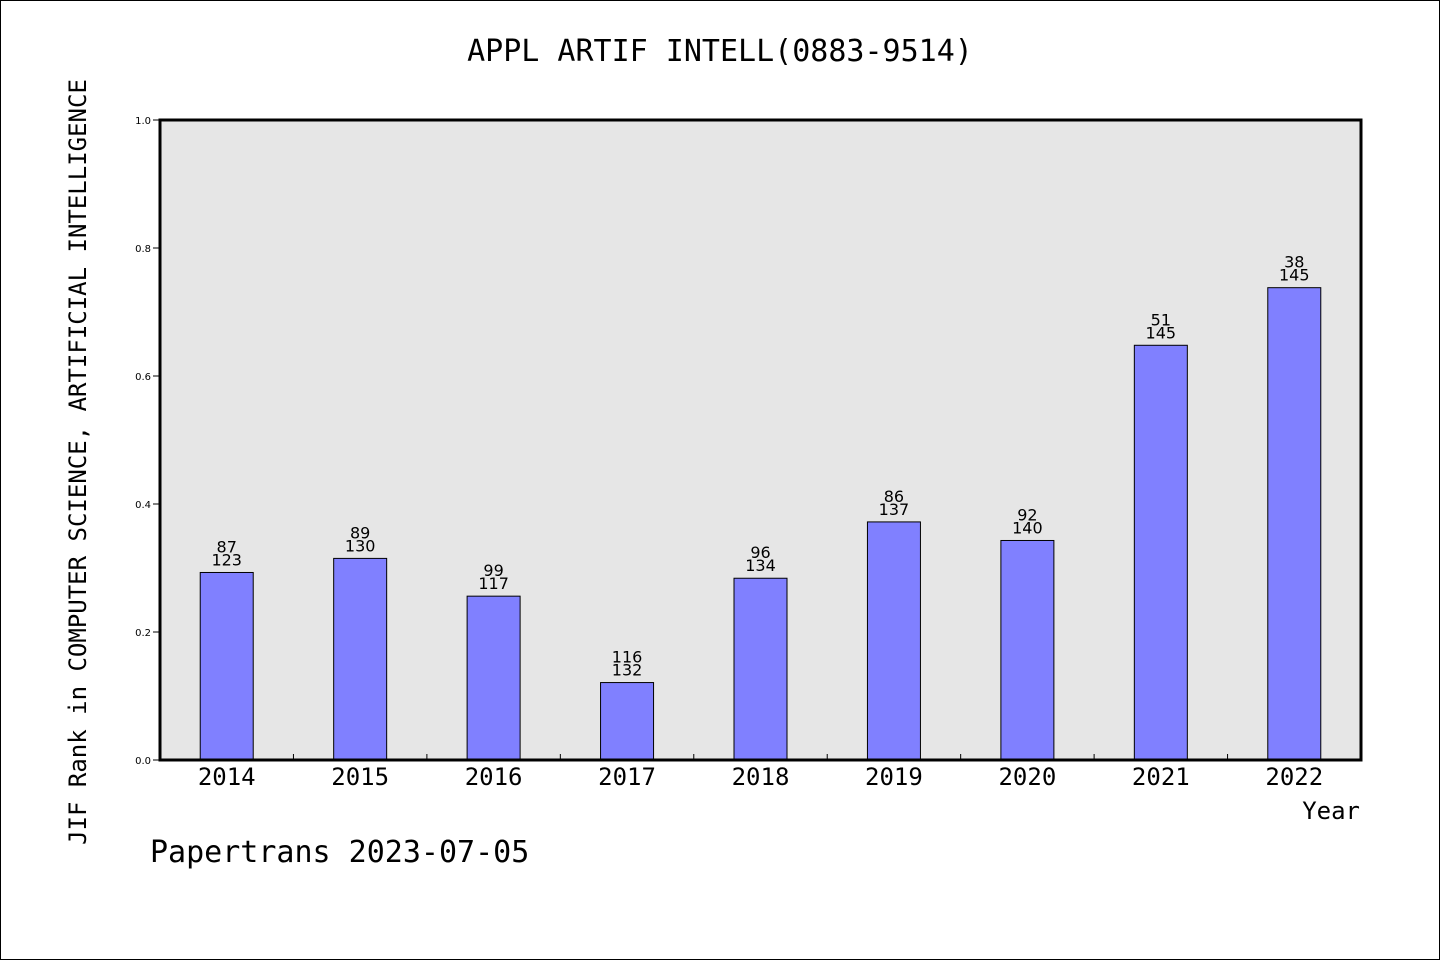 The height and width of the screenshot is (960, 1440). What do you see at coordinates (493, 570) in the screenshot?
I see `bar-rank-label: 99` at bounding box center [493, 570].